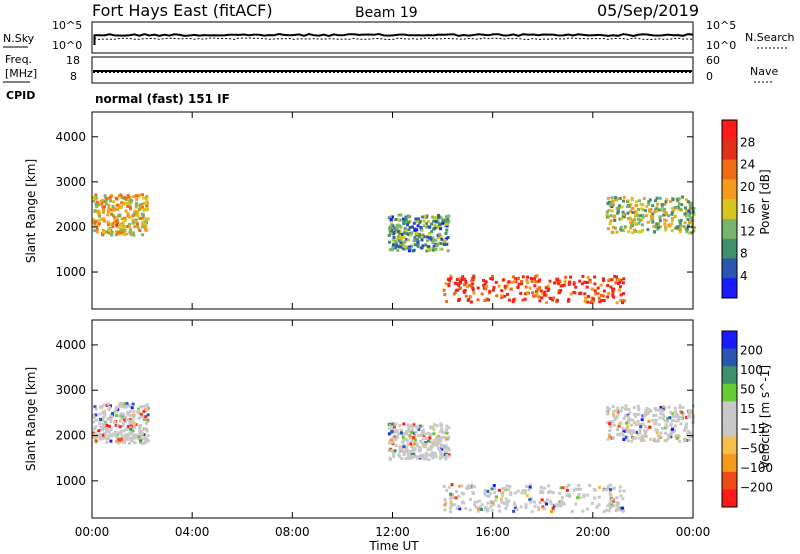 The width and height of the screenshot is (800, 554). I want to click on x-tick-label: 00:00, so click(92, 532).